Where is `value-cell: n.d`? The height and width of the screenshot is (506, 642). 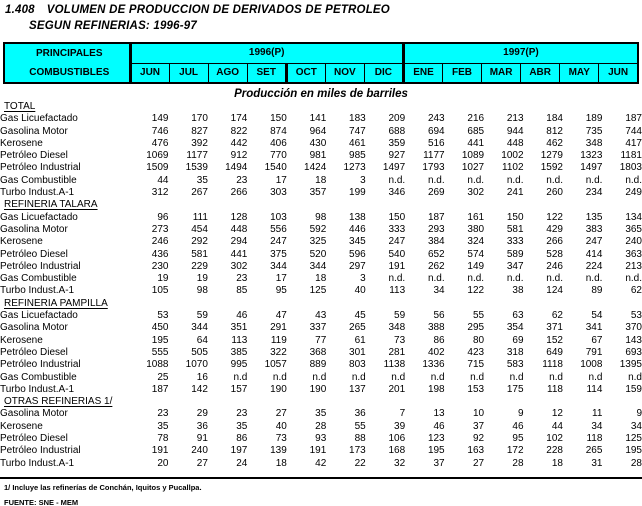 value-cell: n.d is located at coordinates (635, 377).